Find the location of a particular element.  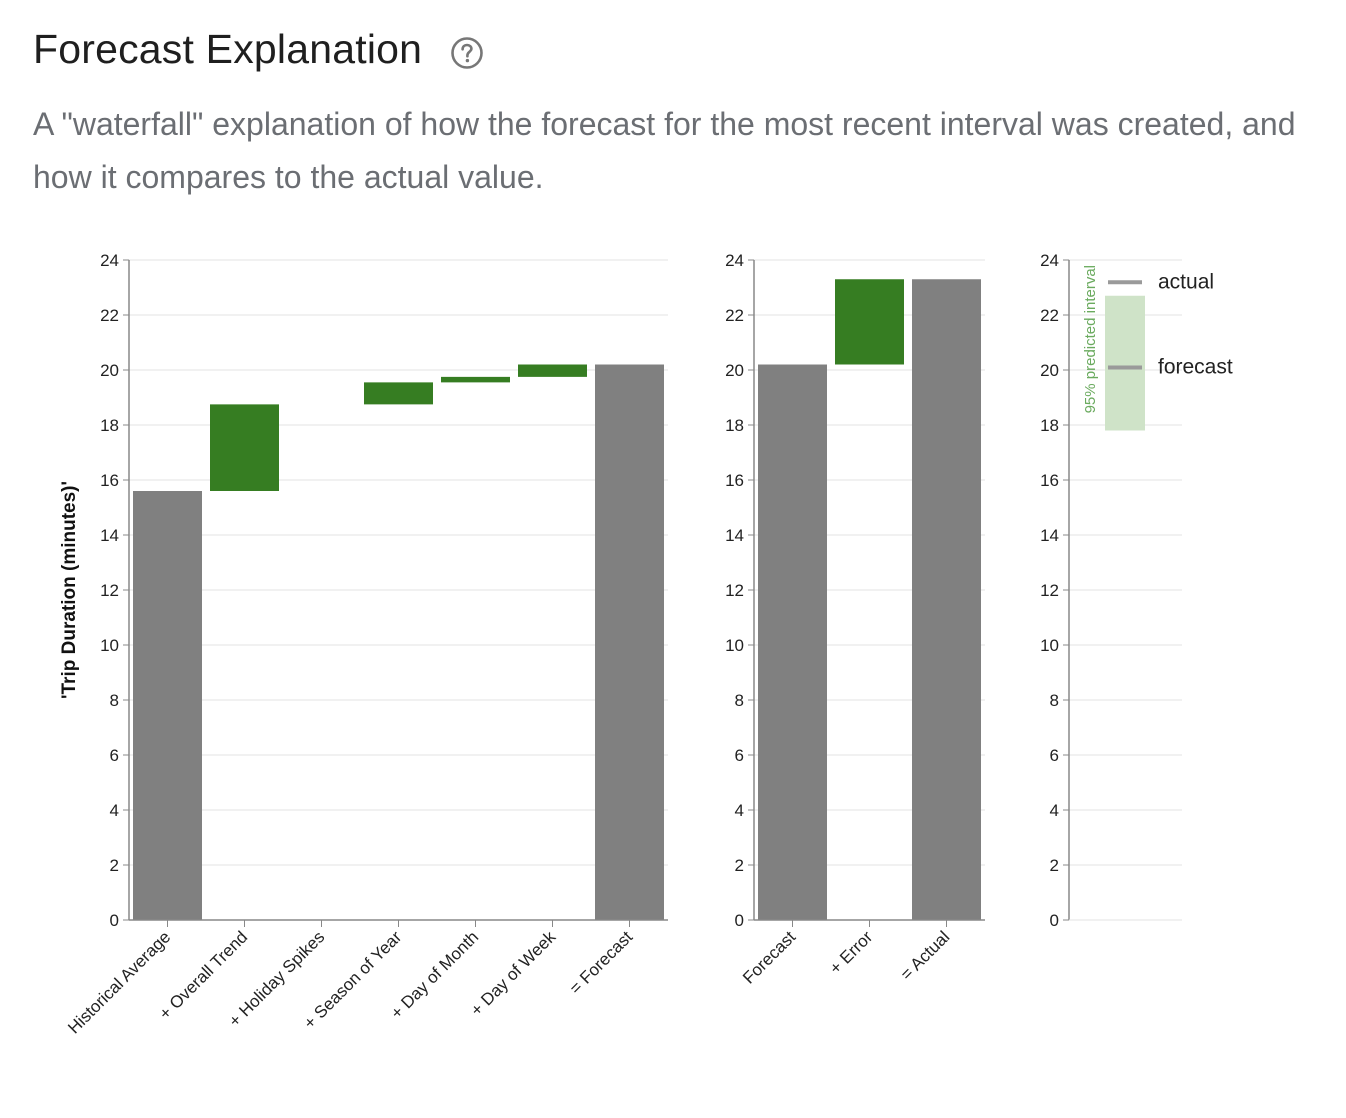

x-tick-label: Forecast is located at coordinates (769, 957).